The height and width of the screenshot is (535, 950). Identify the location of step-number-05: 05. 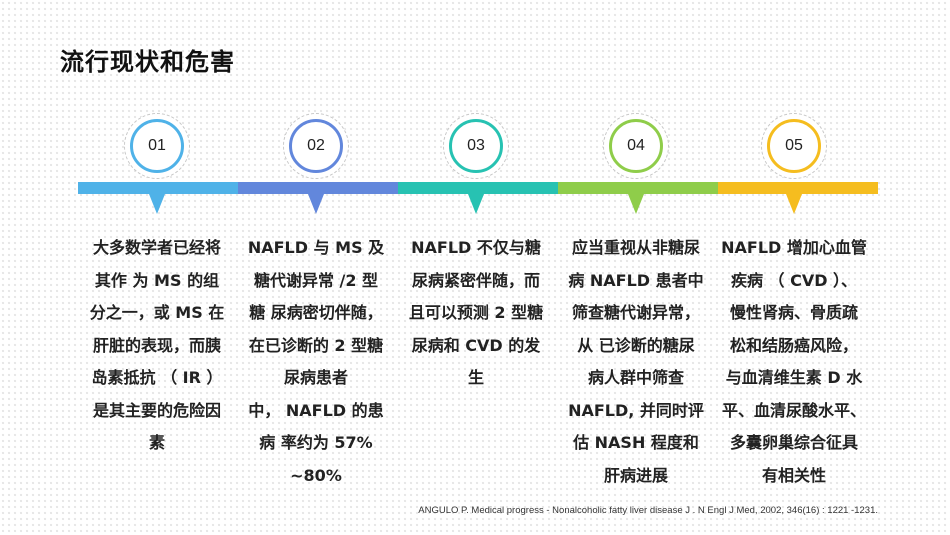
(794, 146).